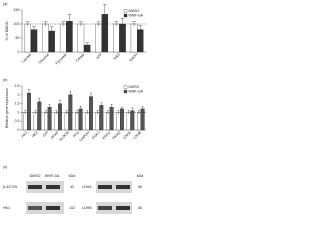  What do you see at coordinates (7, 30) in the screenshot?
I see `y-axis-label: % of DMSO` at bounding box center [7, 30].